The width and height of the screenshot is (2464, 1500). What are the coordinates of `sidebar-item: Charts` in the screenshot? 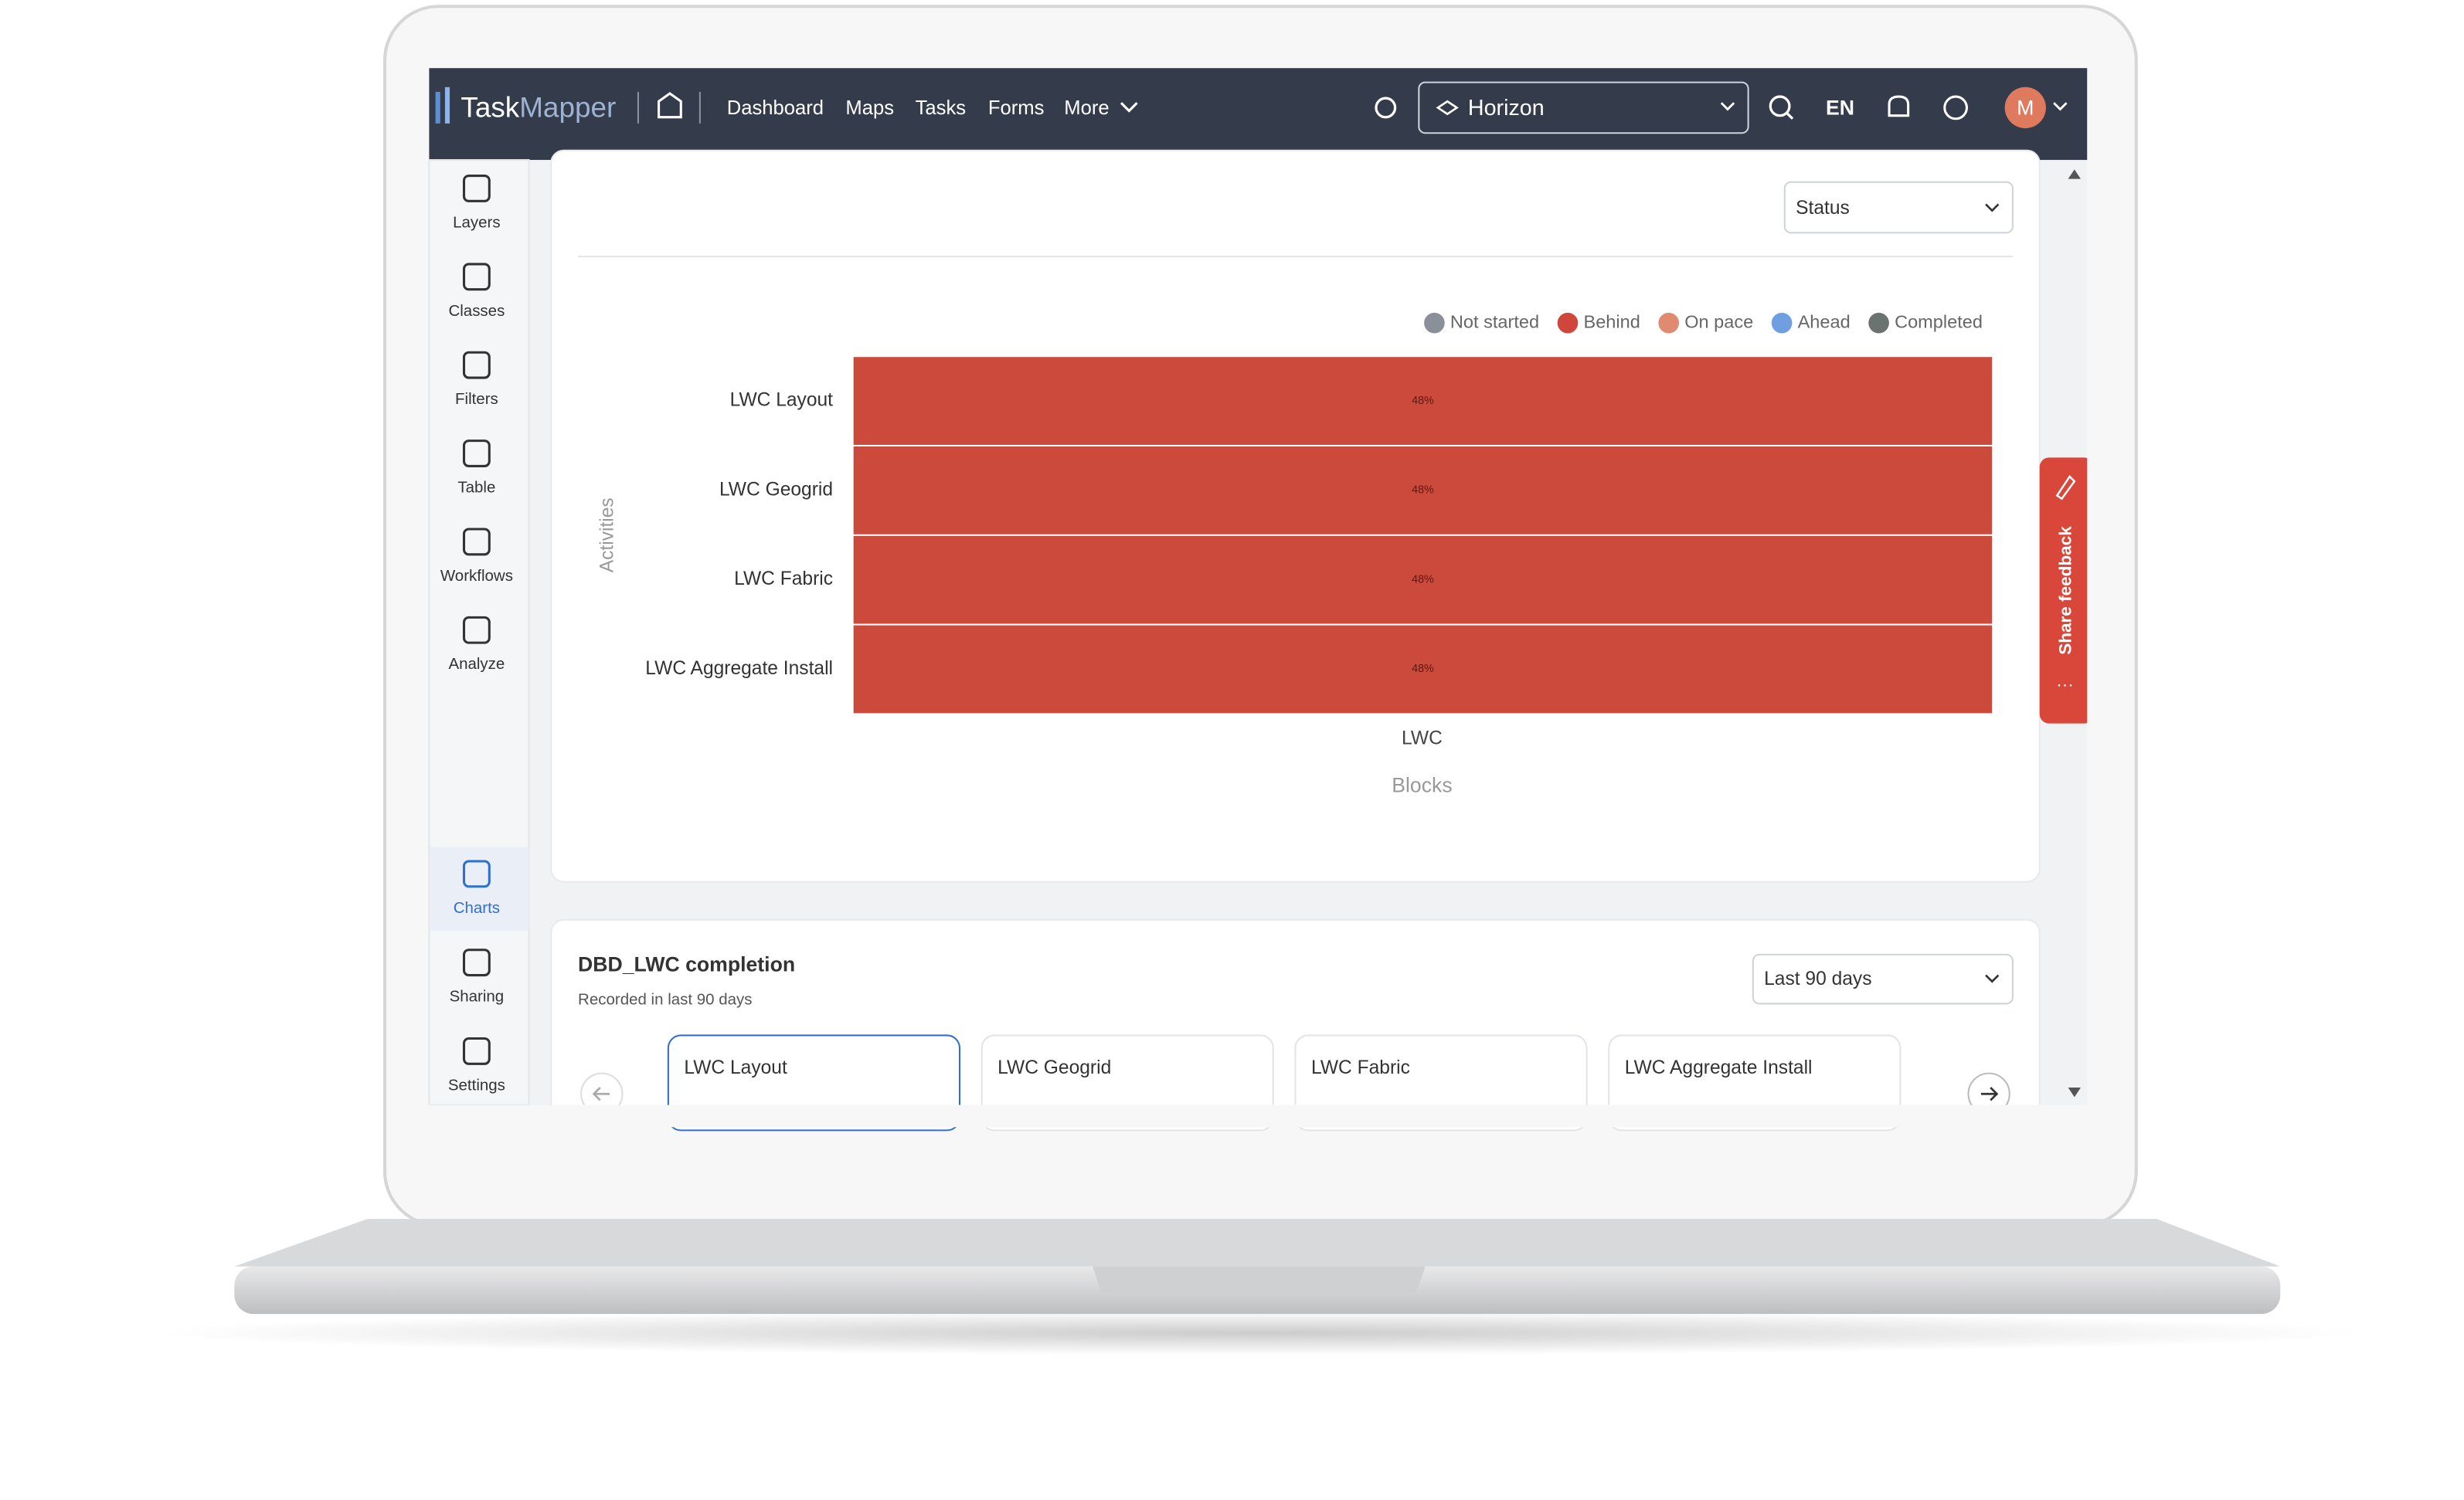 It's located at (477, 908).